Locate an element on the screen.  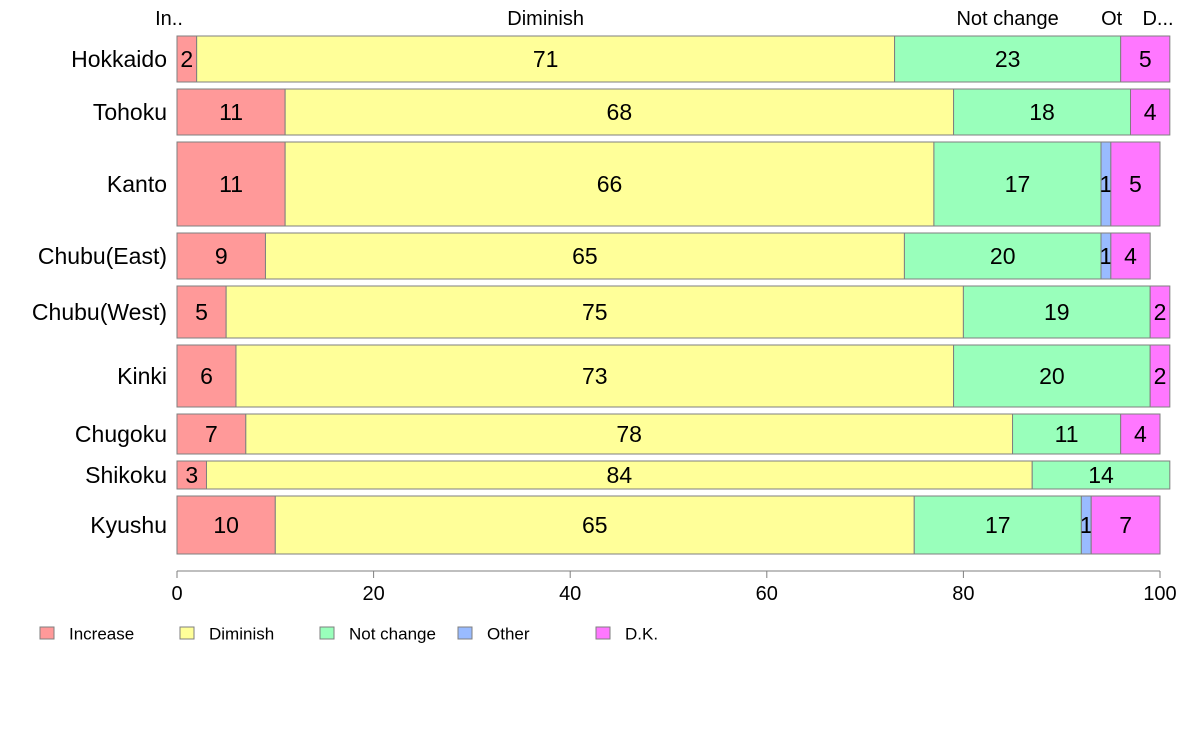
bar-row-hokkaido: 2 71 23 5 is located at coordinates (673, 59).